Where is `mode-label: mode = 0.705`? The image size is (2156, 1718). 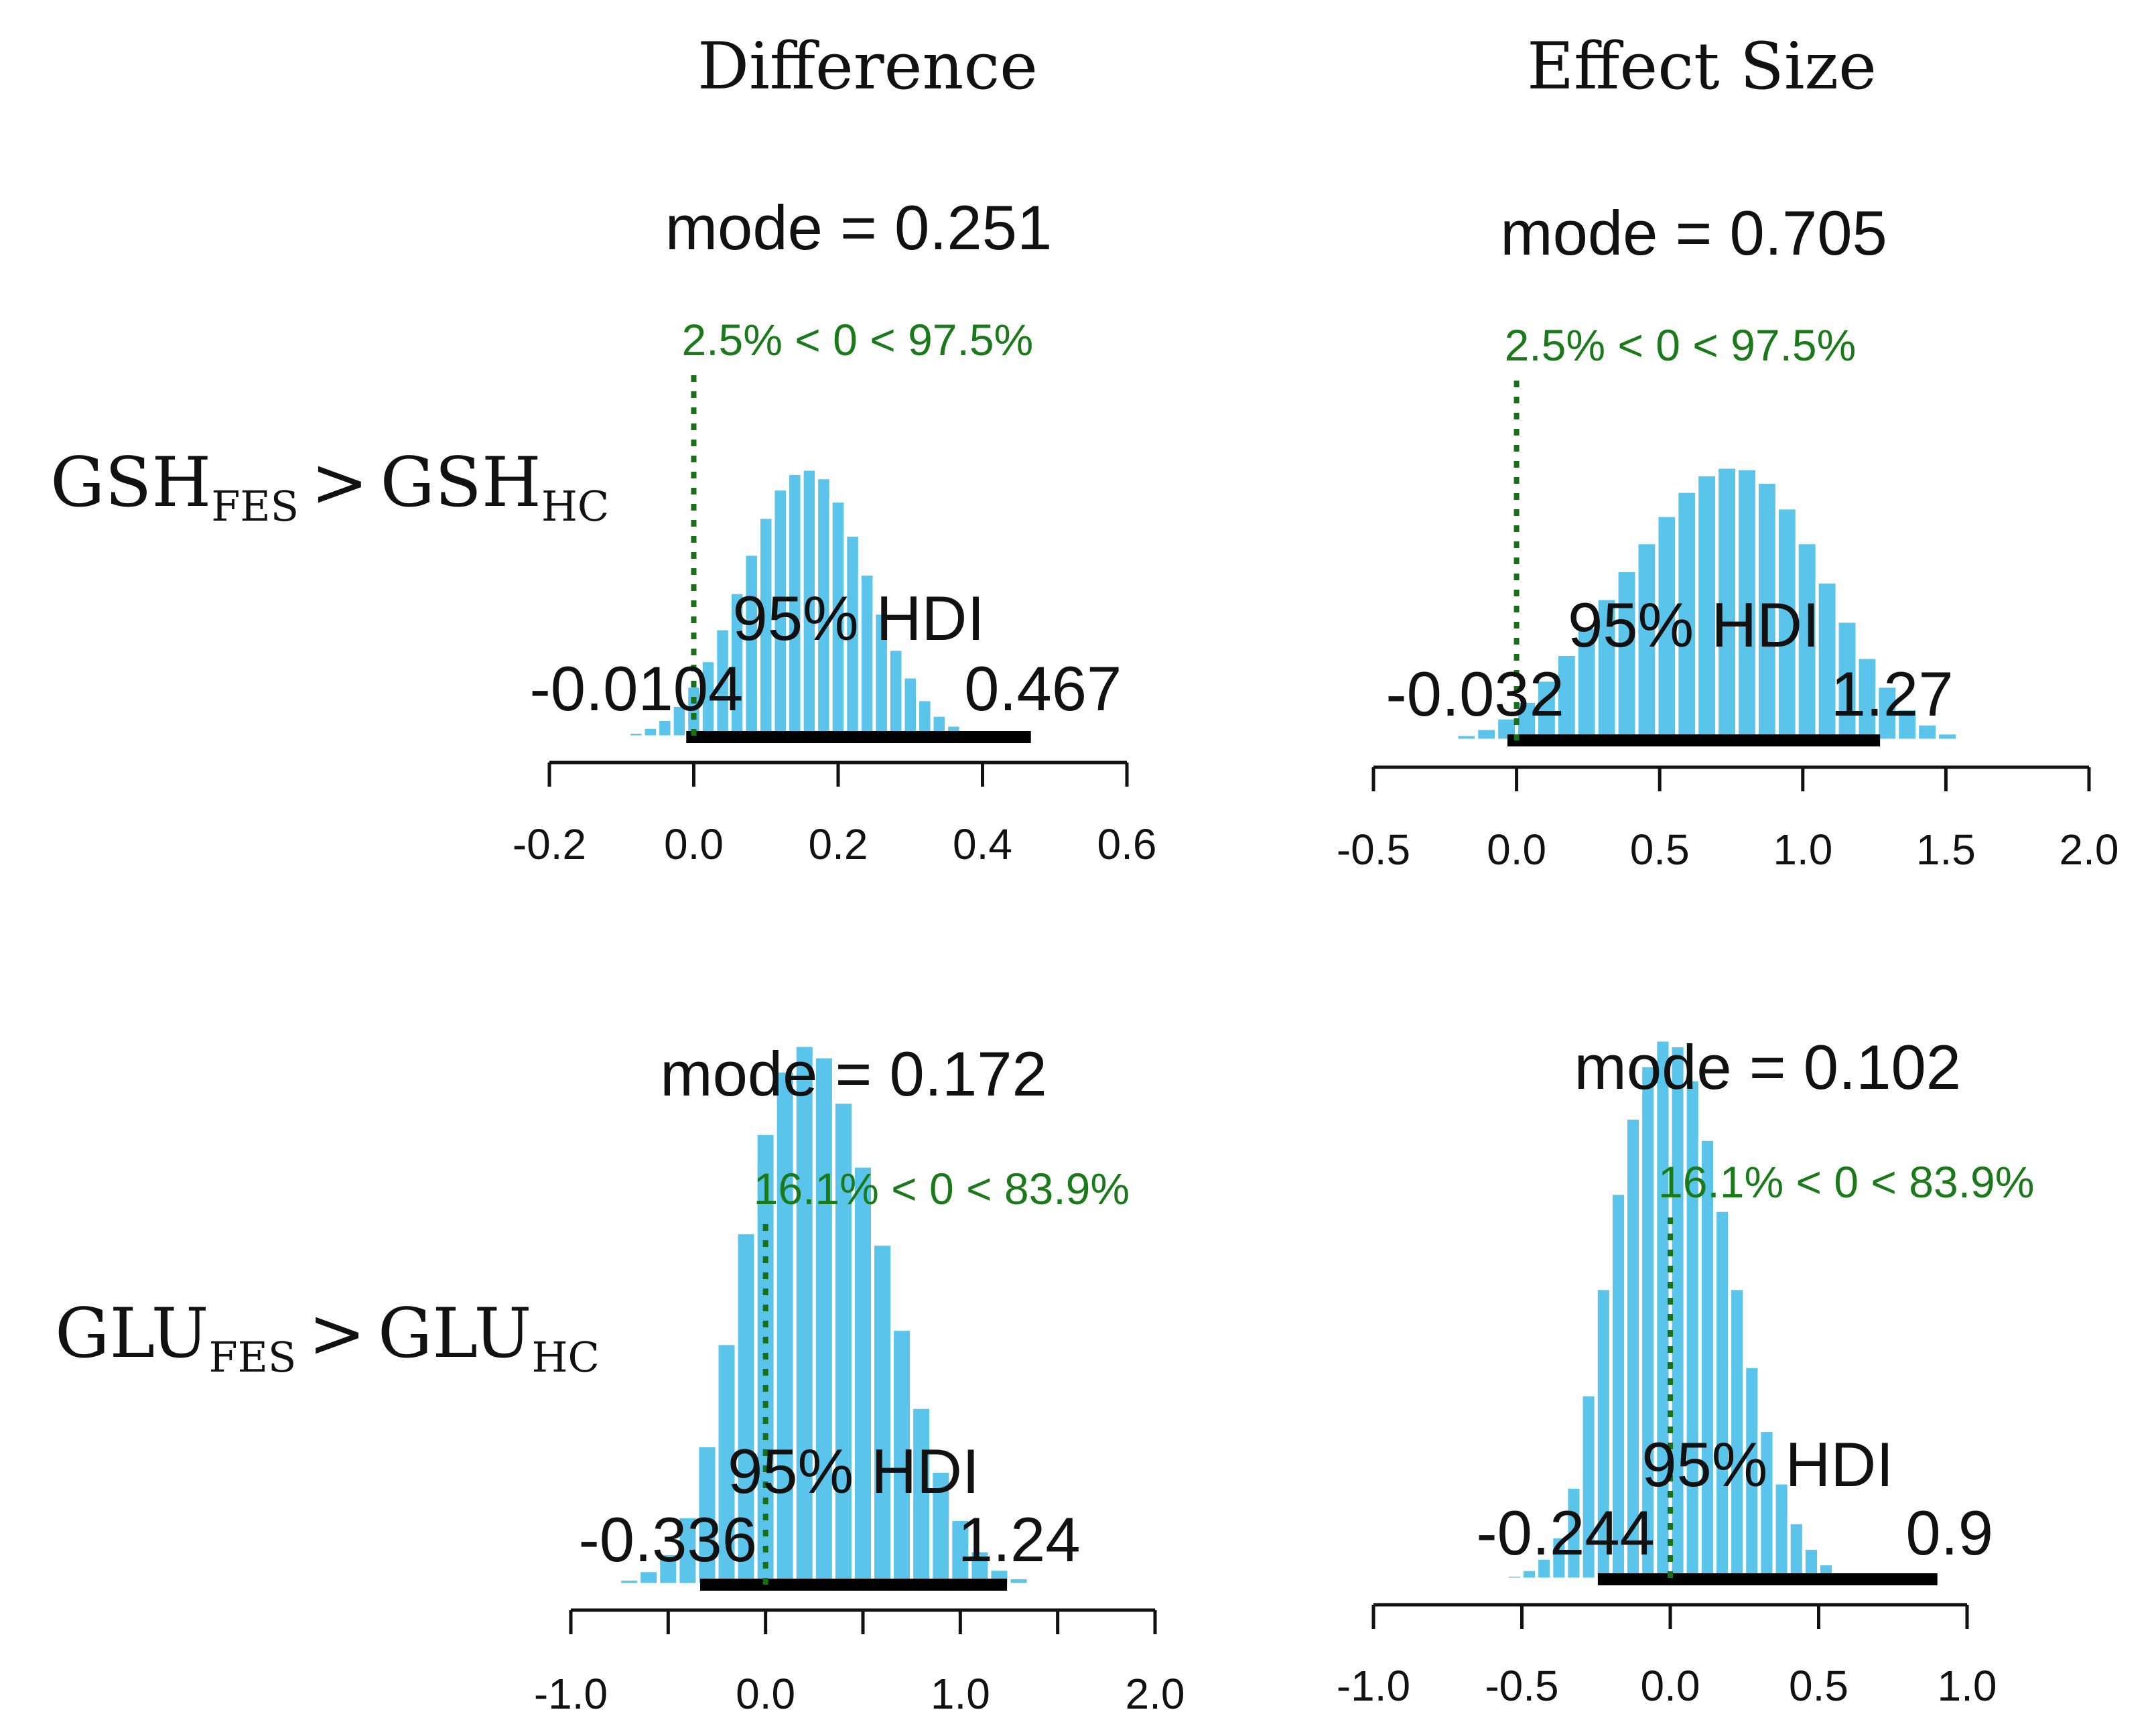
mode-label: mode = 0.705 is located at coordinates (1694, 233).